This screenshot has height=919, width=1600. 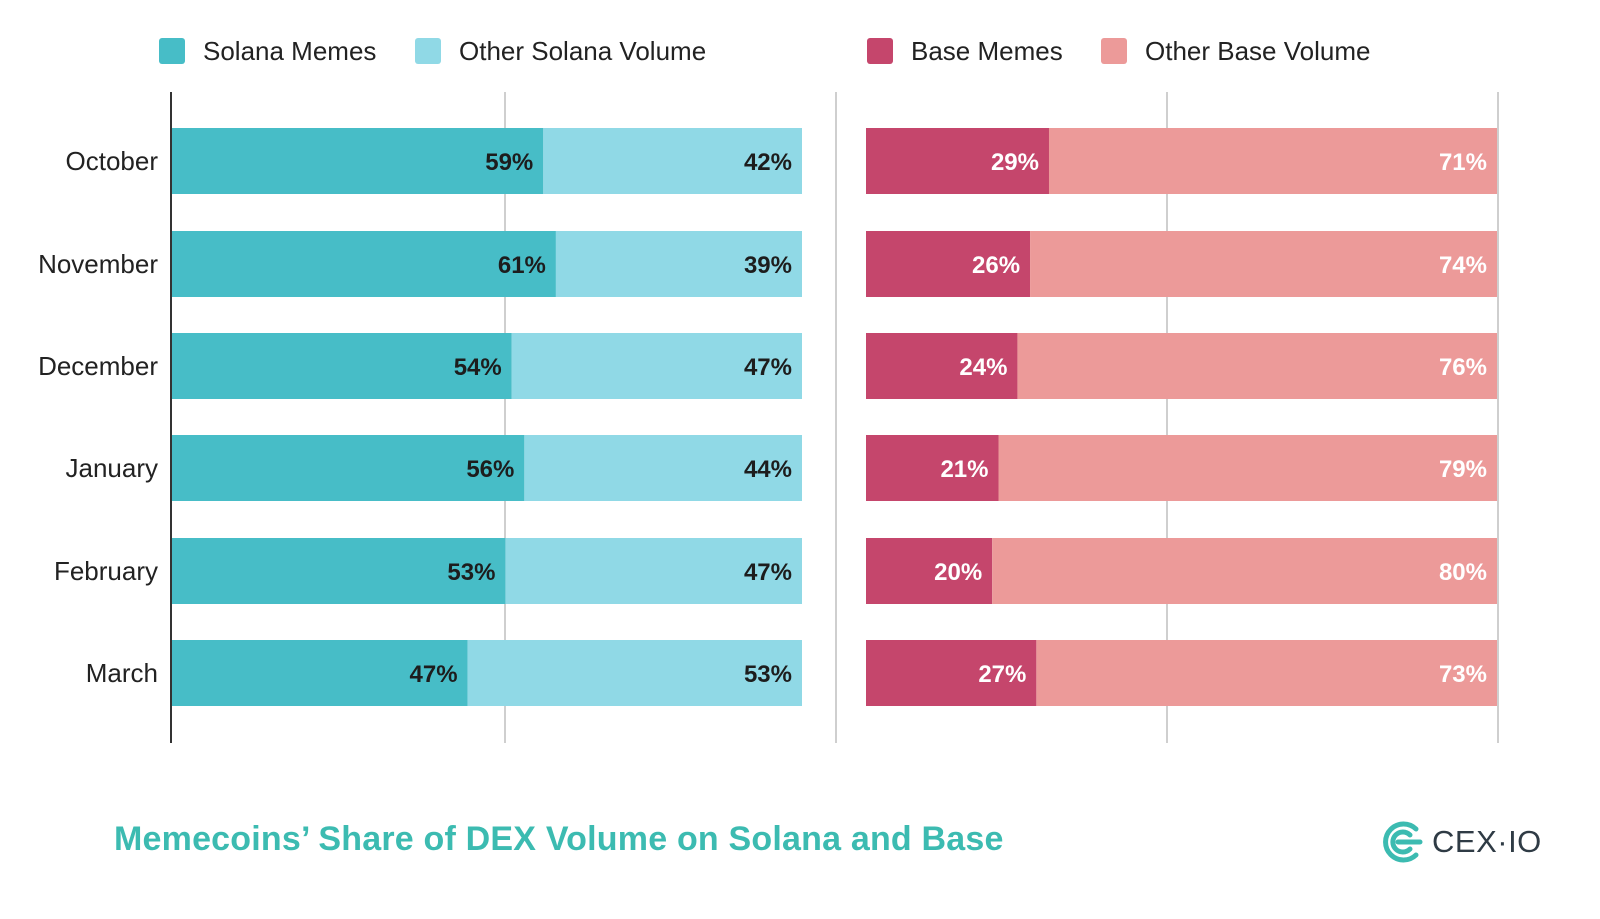 What do you see at coordinates (98, 366) in the screenshot?
I see `category-label-2: December` at bounding box center [98, 366].